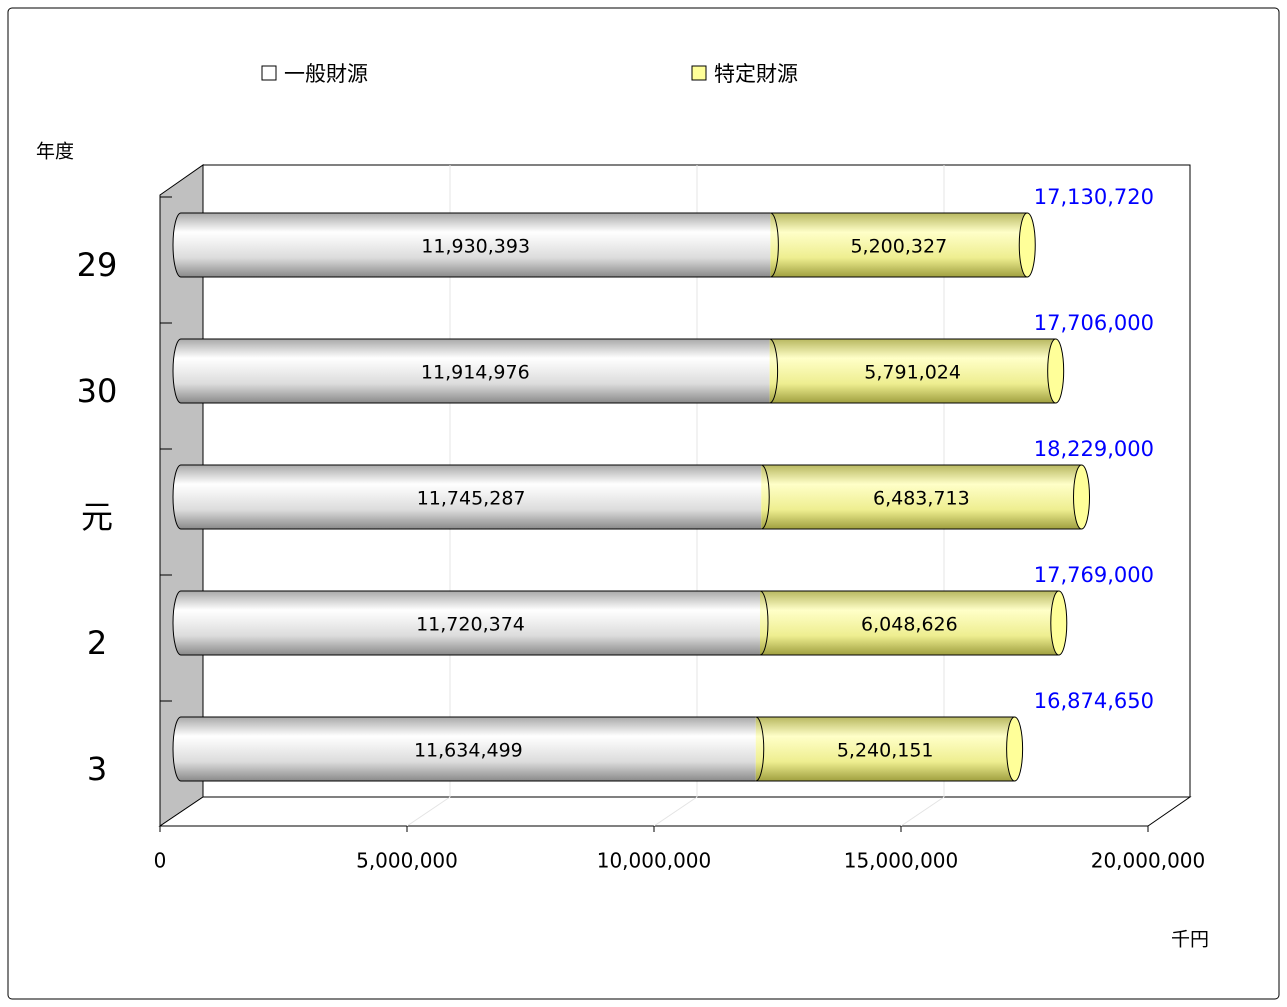  Describe the element at coordinates (1094, 323) in the screenshot. I see `total-label: 17,706,000` at that location.